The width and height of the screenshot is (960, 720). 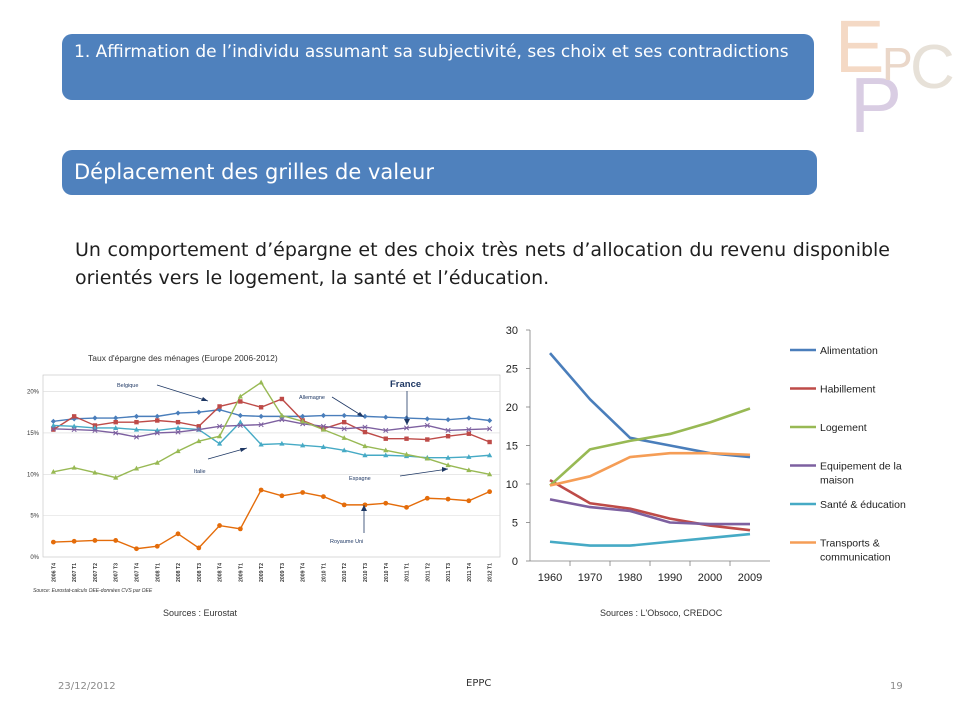 I want to click on legend-label: Equipement de la maison, so click(x=861, y=474).